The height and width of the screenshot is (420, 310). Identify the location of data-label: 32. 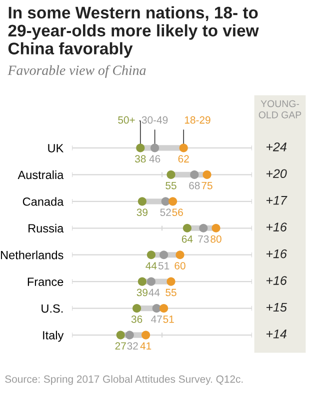
(132, 346).